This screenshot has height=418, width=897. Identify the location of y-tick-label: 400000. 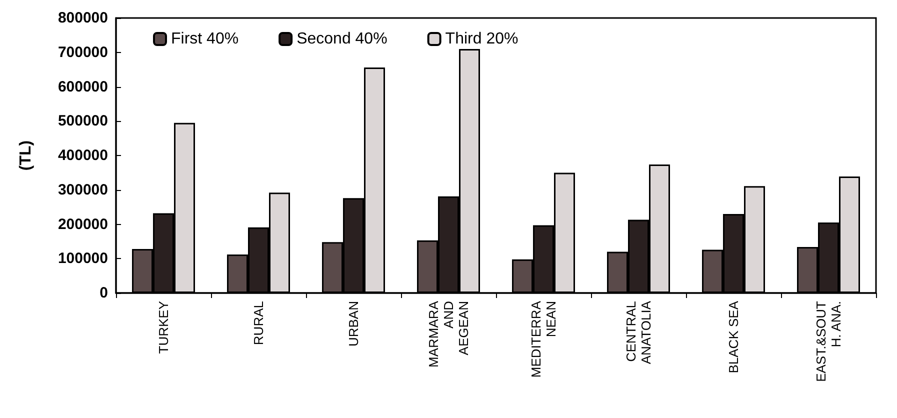
(83, 155).